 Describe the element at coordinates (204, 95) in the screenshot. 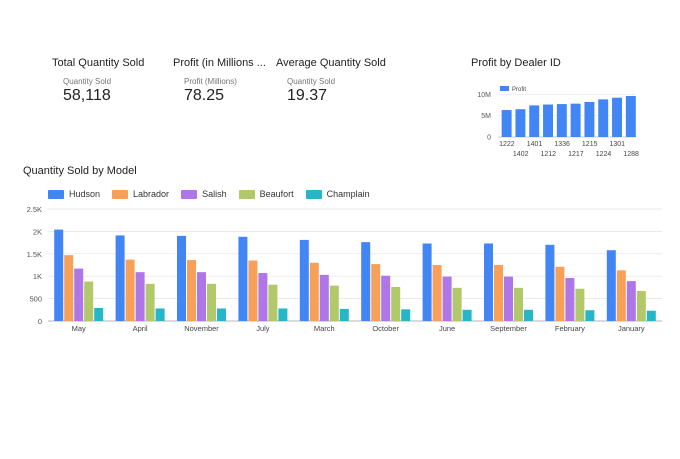

I see `kpi-value: 78.25` at that location.